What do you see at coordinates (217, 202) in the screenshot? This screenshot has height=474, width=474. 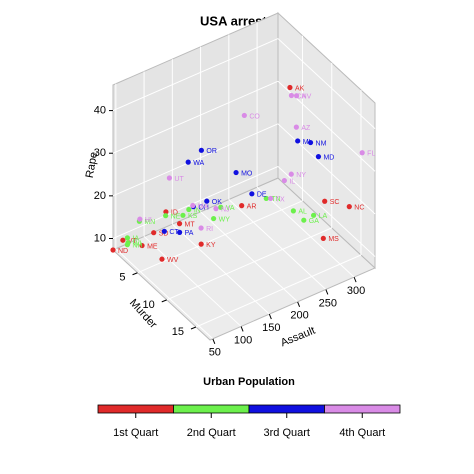 I see `point-label: OK` at bounding box center [217, 202].